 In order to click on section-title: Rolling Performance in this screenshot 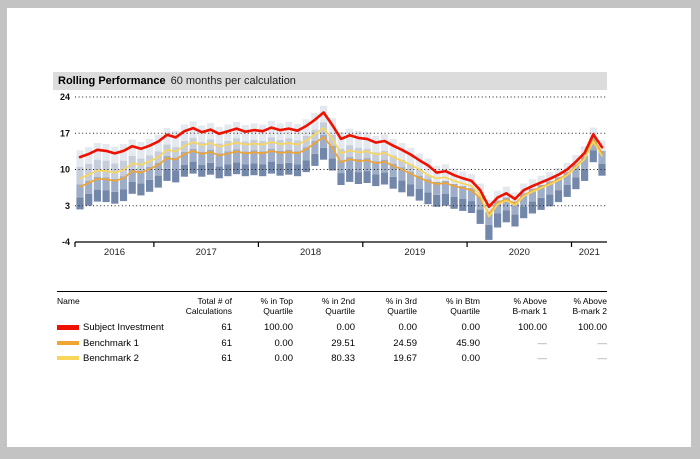, I will do `click(112, 81)`.